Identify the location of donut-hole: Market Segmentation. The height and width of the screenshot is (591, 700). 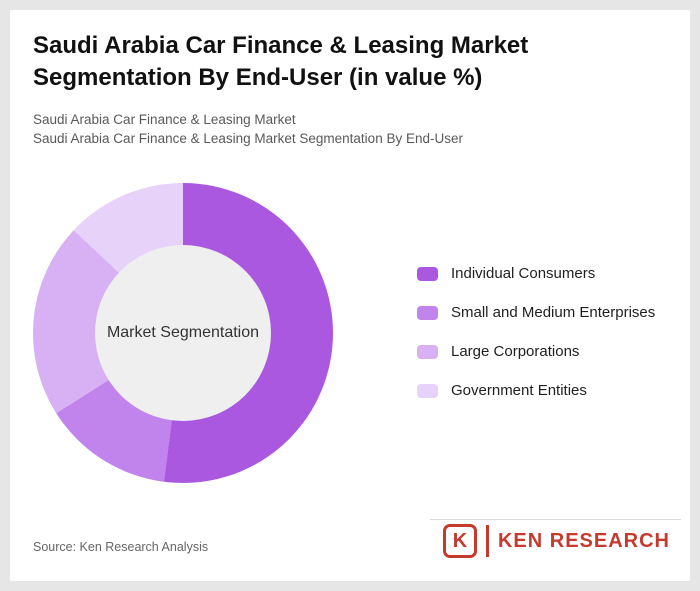
(183, 333).